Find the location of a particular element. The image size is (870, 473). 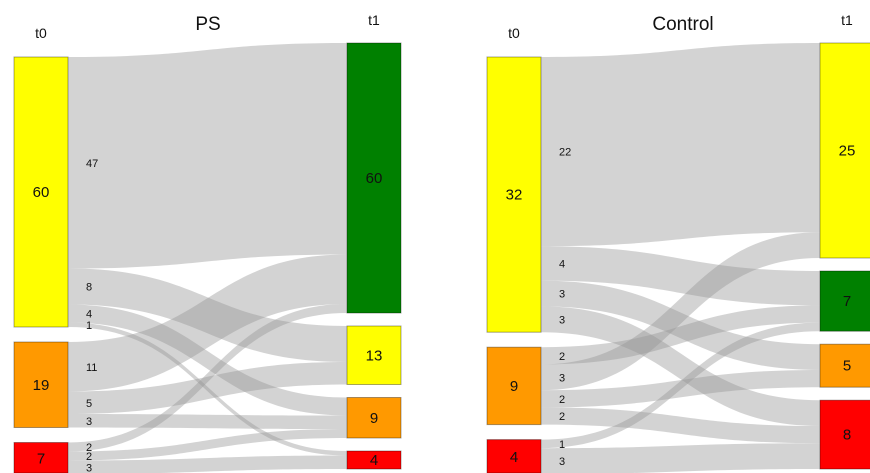

t0-node-orange-label: 9 is located at coordinates (514, 386).